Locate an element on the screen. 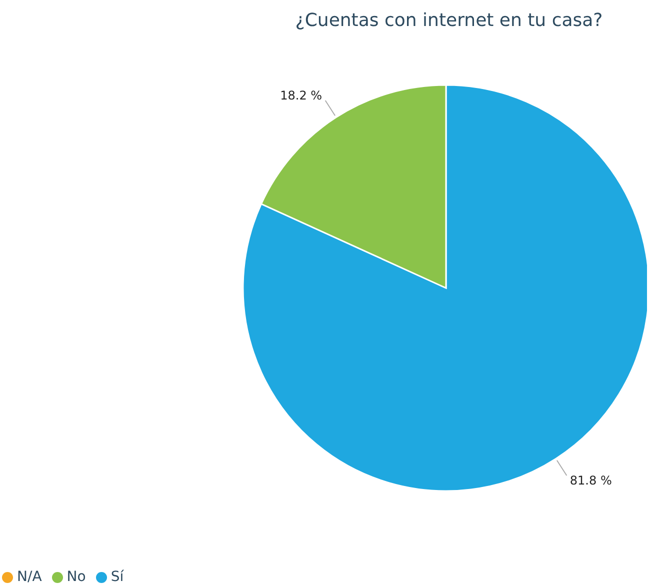  legend-label: Sí is located at coordinates (117, 577).